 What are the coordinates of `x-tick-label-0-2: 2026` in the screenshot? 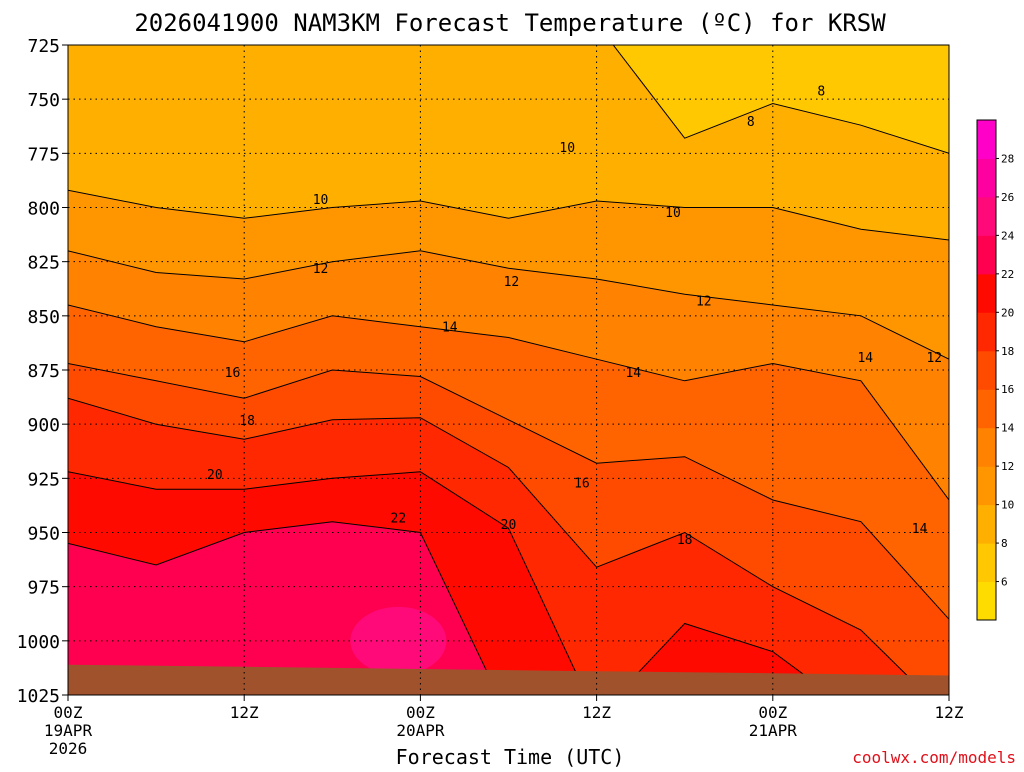 It's located at (68, 748).